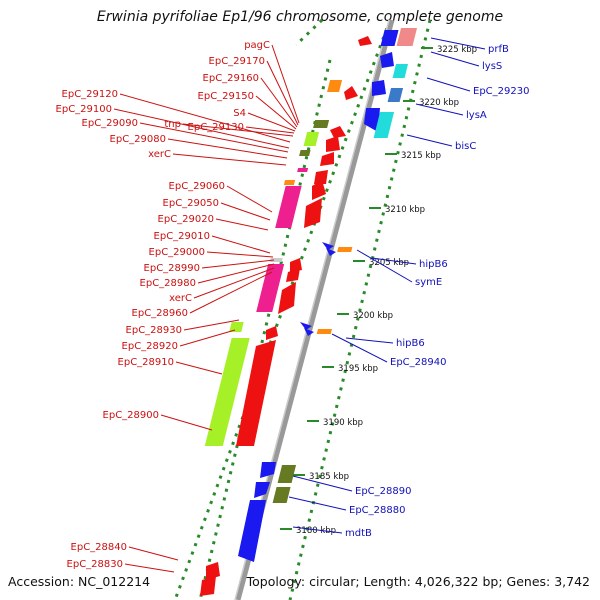  Describe the element at coordinates (110, 123) in the screenshot. I see `gene-label: EpC_29090` at that location.